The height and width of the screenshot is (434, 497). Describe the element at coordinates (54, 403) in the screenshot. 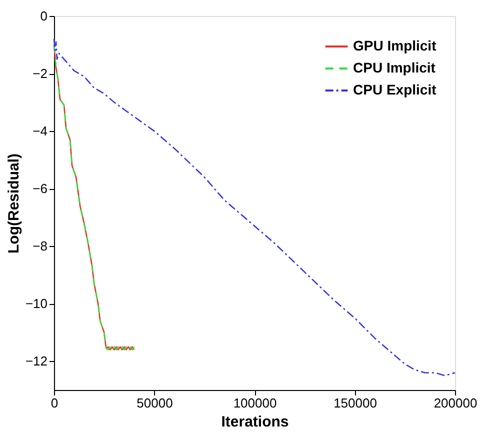

I see `x-tick-label: 0` at that location.